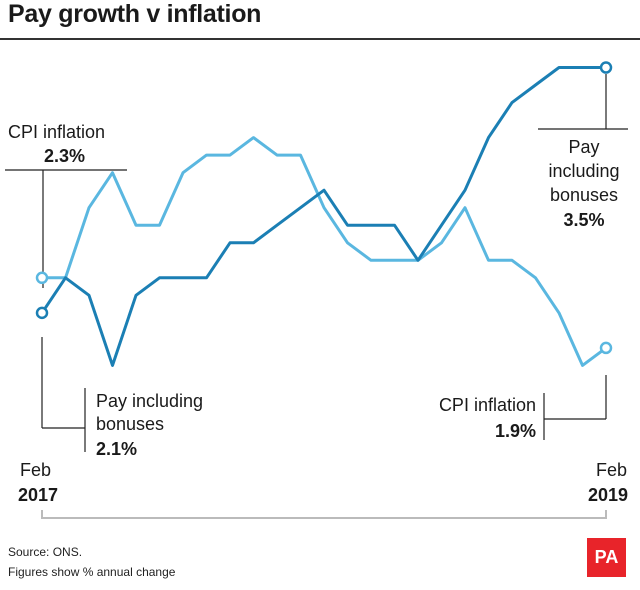  What do you see at coordinates (42, 313) in the screenshot?
I see `point-pay-including-bonuses-start` at bounding box center [42, 313].